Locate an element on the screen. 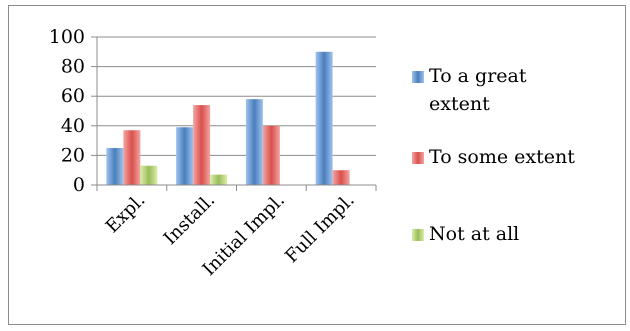 This screenshot has width=630, height=331. y-tick-label: 80 is located at coordinates (73, 67).